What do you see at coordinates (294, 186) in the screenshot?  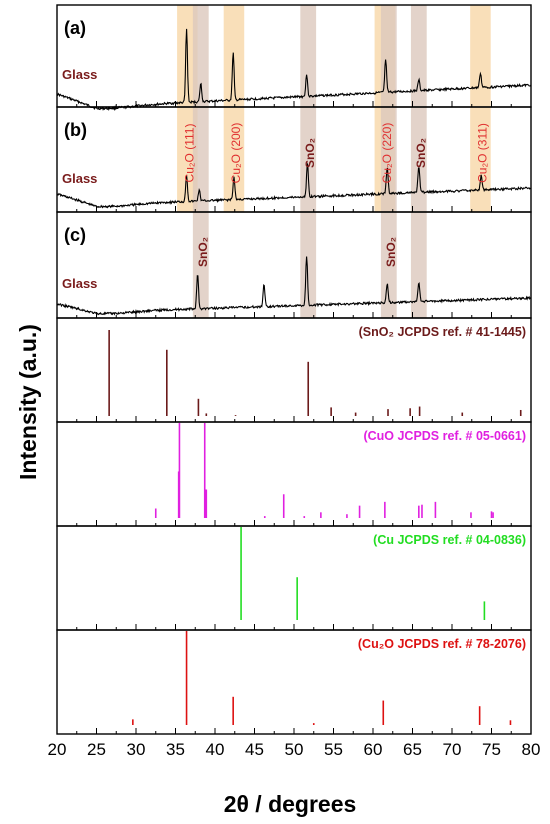 I see `xrd-trace-b` at bounding box center [294, 186].